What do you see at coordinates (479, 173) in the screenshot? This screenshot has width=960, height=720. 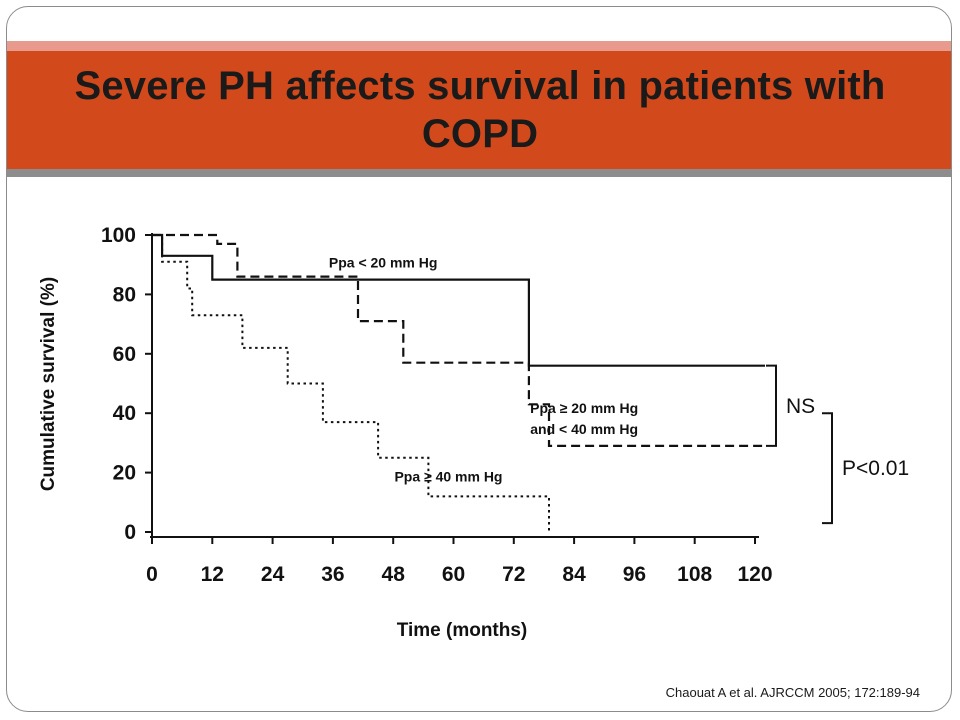 I see `title-band-shadow` at bounding box center [479, 173].